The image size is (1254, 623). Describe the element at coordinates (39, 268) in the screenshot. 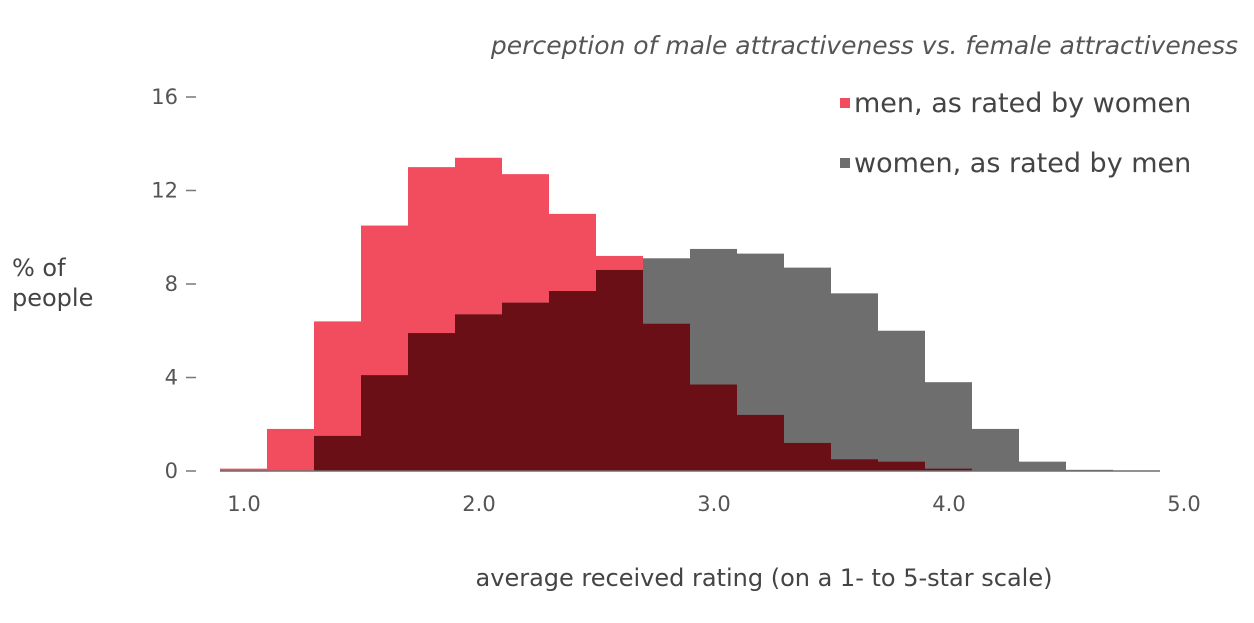

I see `y-axis-label-line1: % of` at that location.